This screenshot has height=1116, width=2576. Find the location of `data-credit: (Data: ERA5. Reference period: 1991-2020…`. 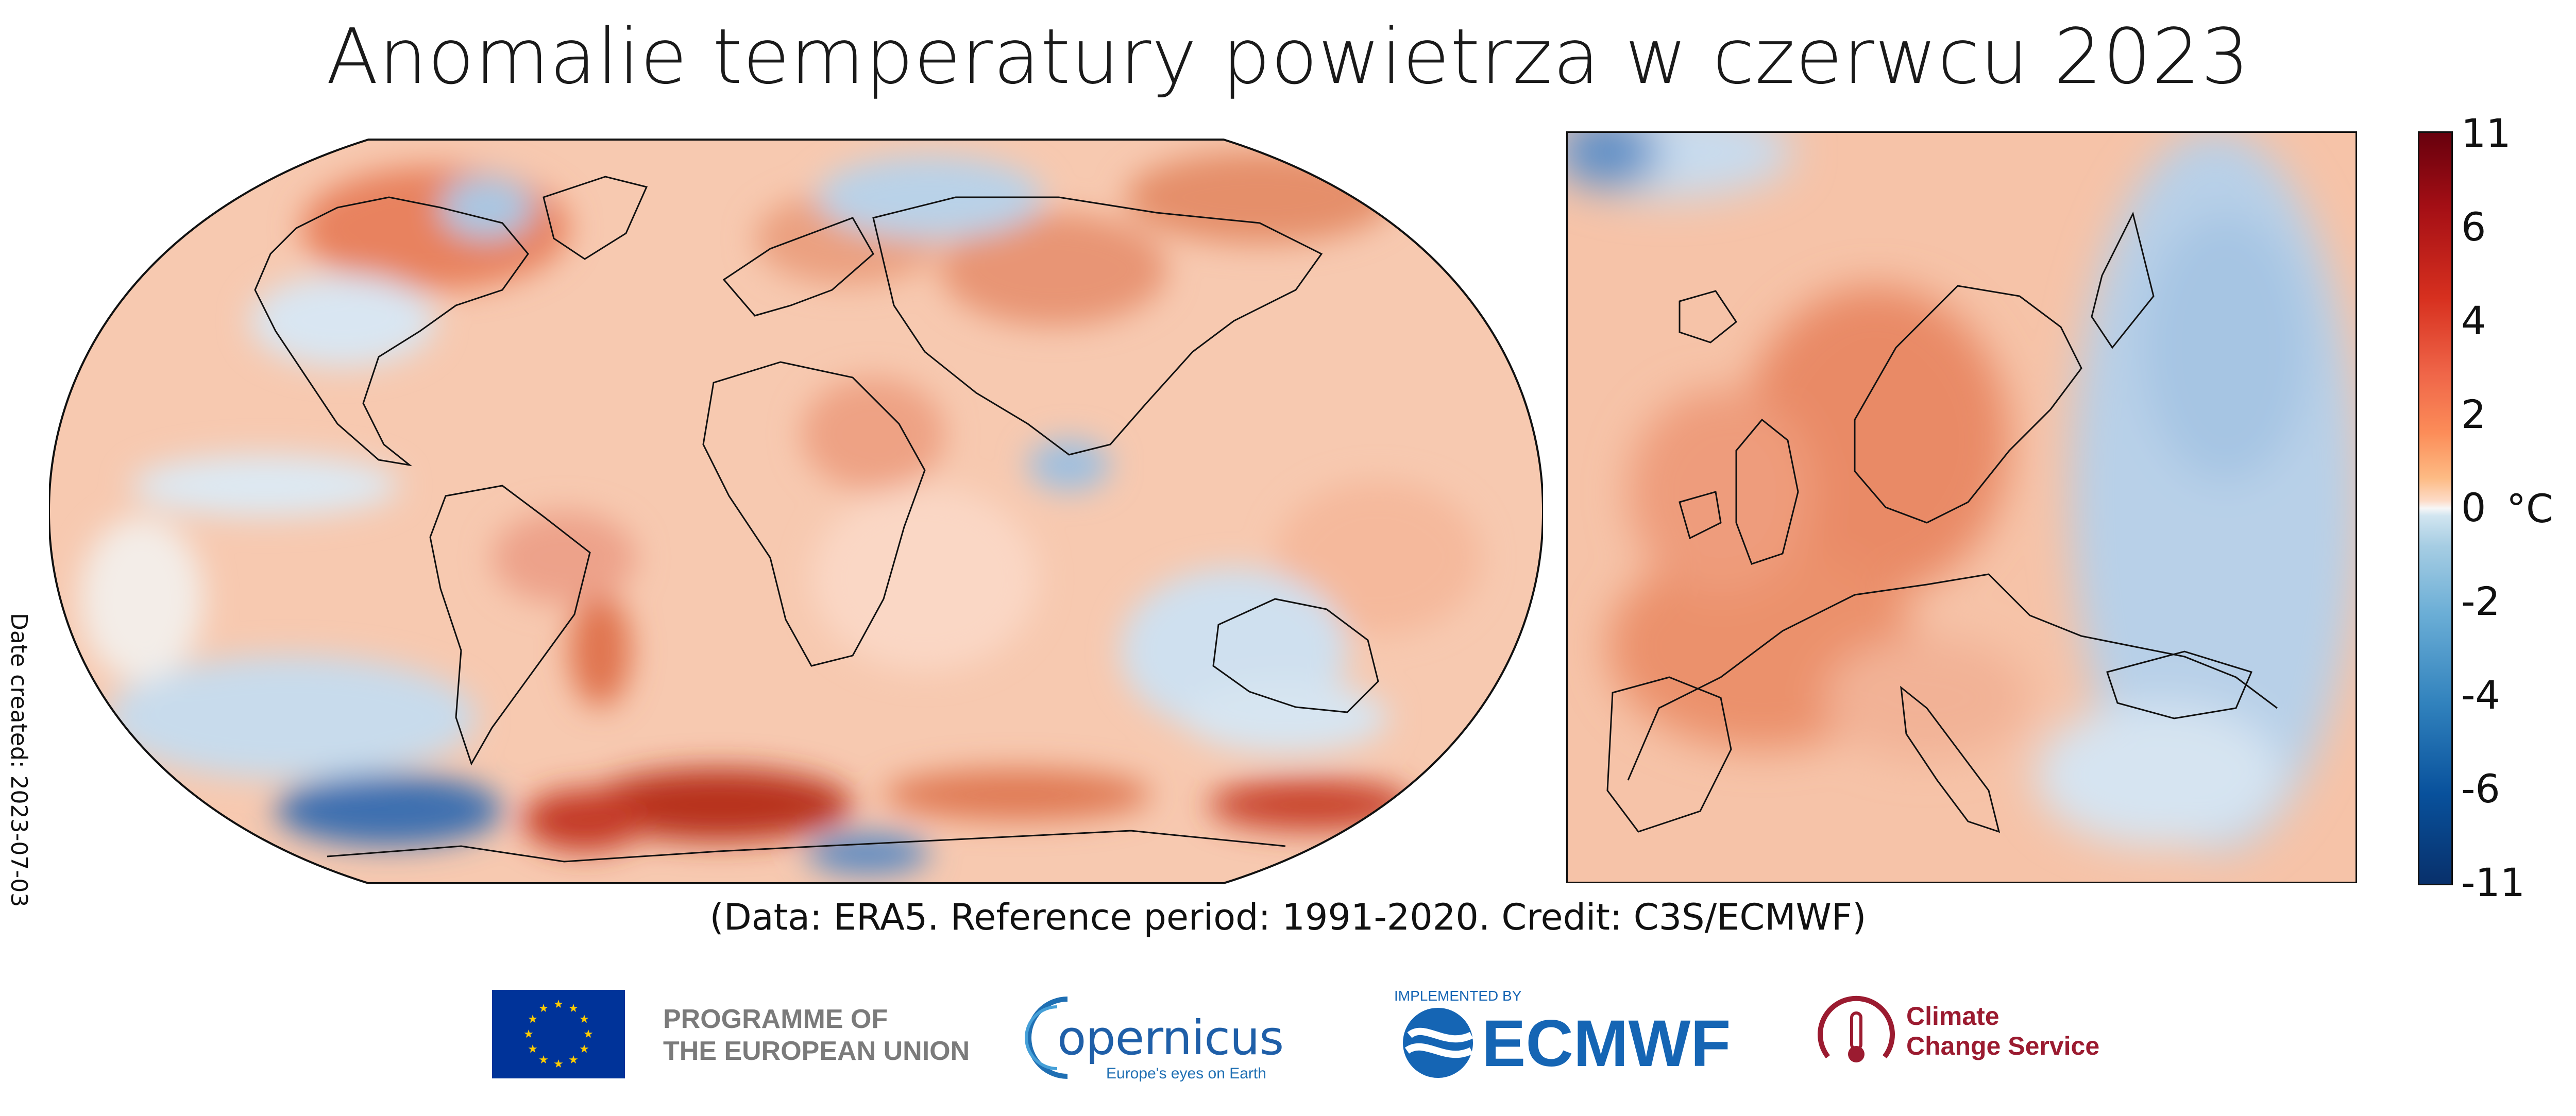

data-credit: (Data: ERA5. Reference period: 1991-2020… is located at coordinates (1288, 917).